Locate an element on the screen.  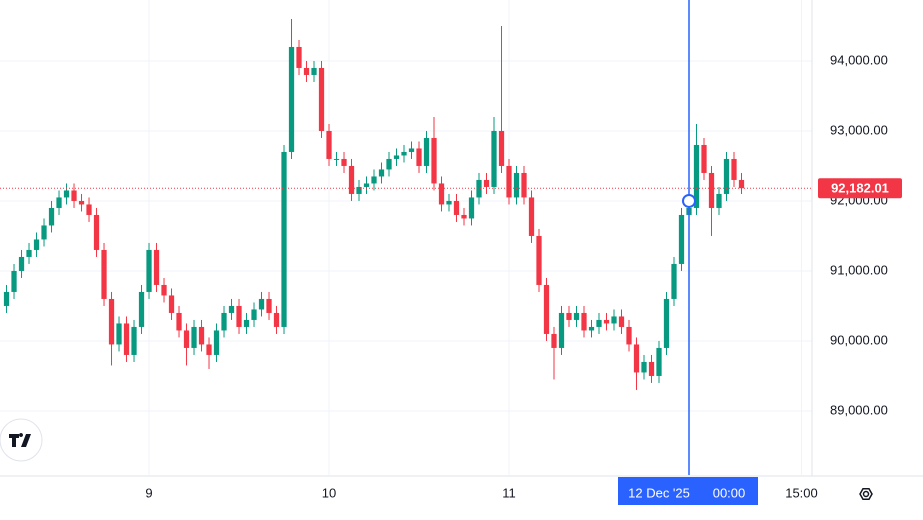
crosshair-date: 12 Dec '25 is located at coordinates (659, 492).